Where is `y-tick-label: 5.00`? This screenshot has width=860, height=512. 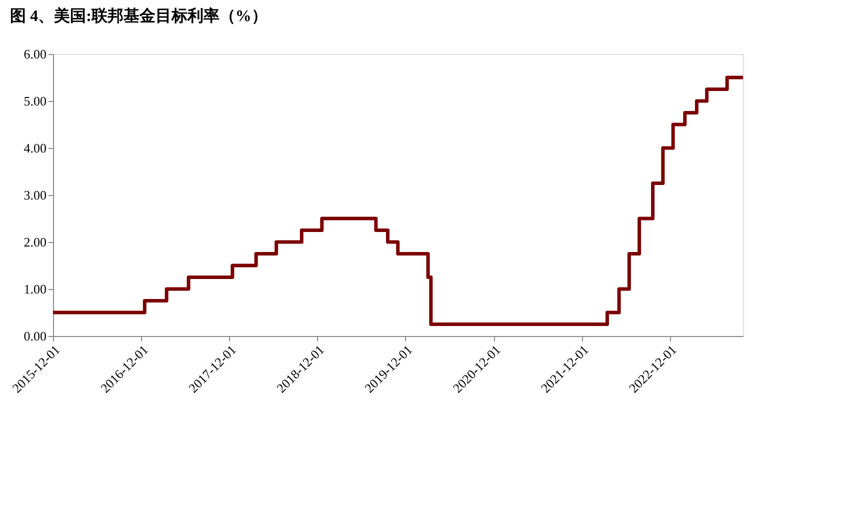
y-tick-label: 5.00 is located at coordinates (35, 101).